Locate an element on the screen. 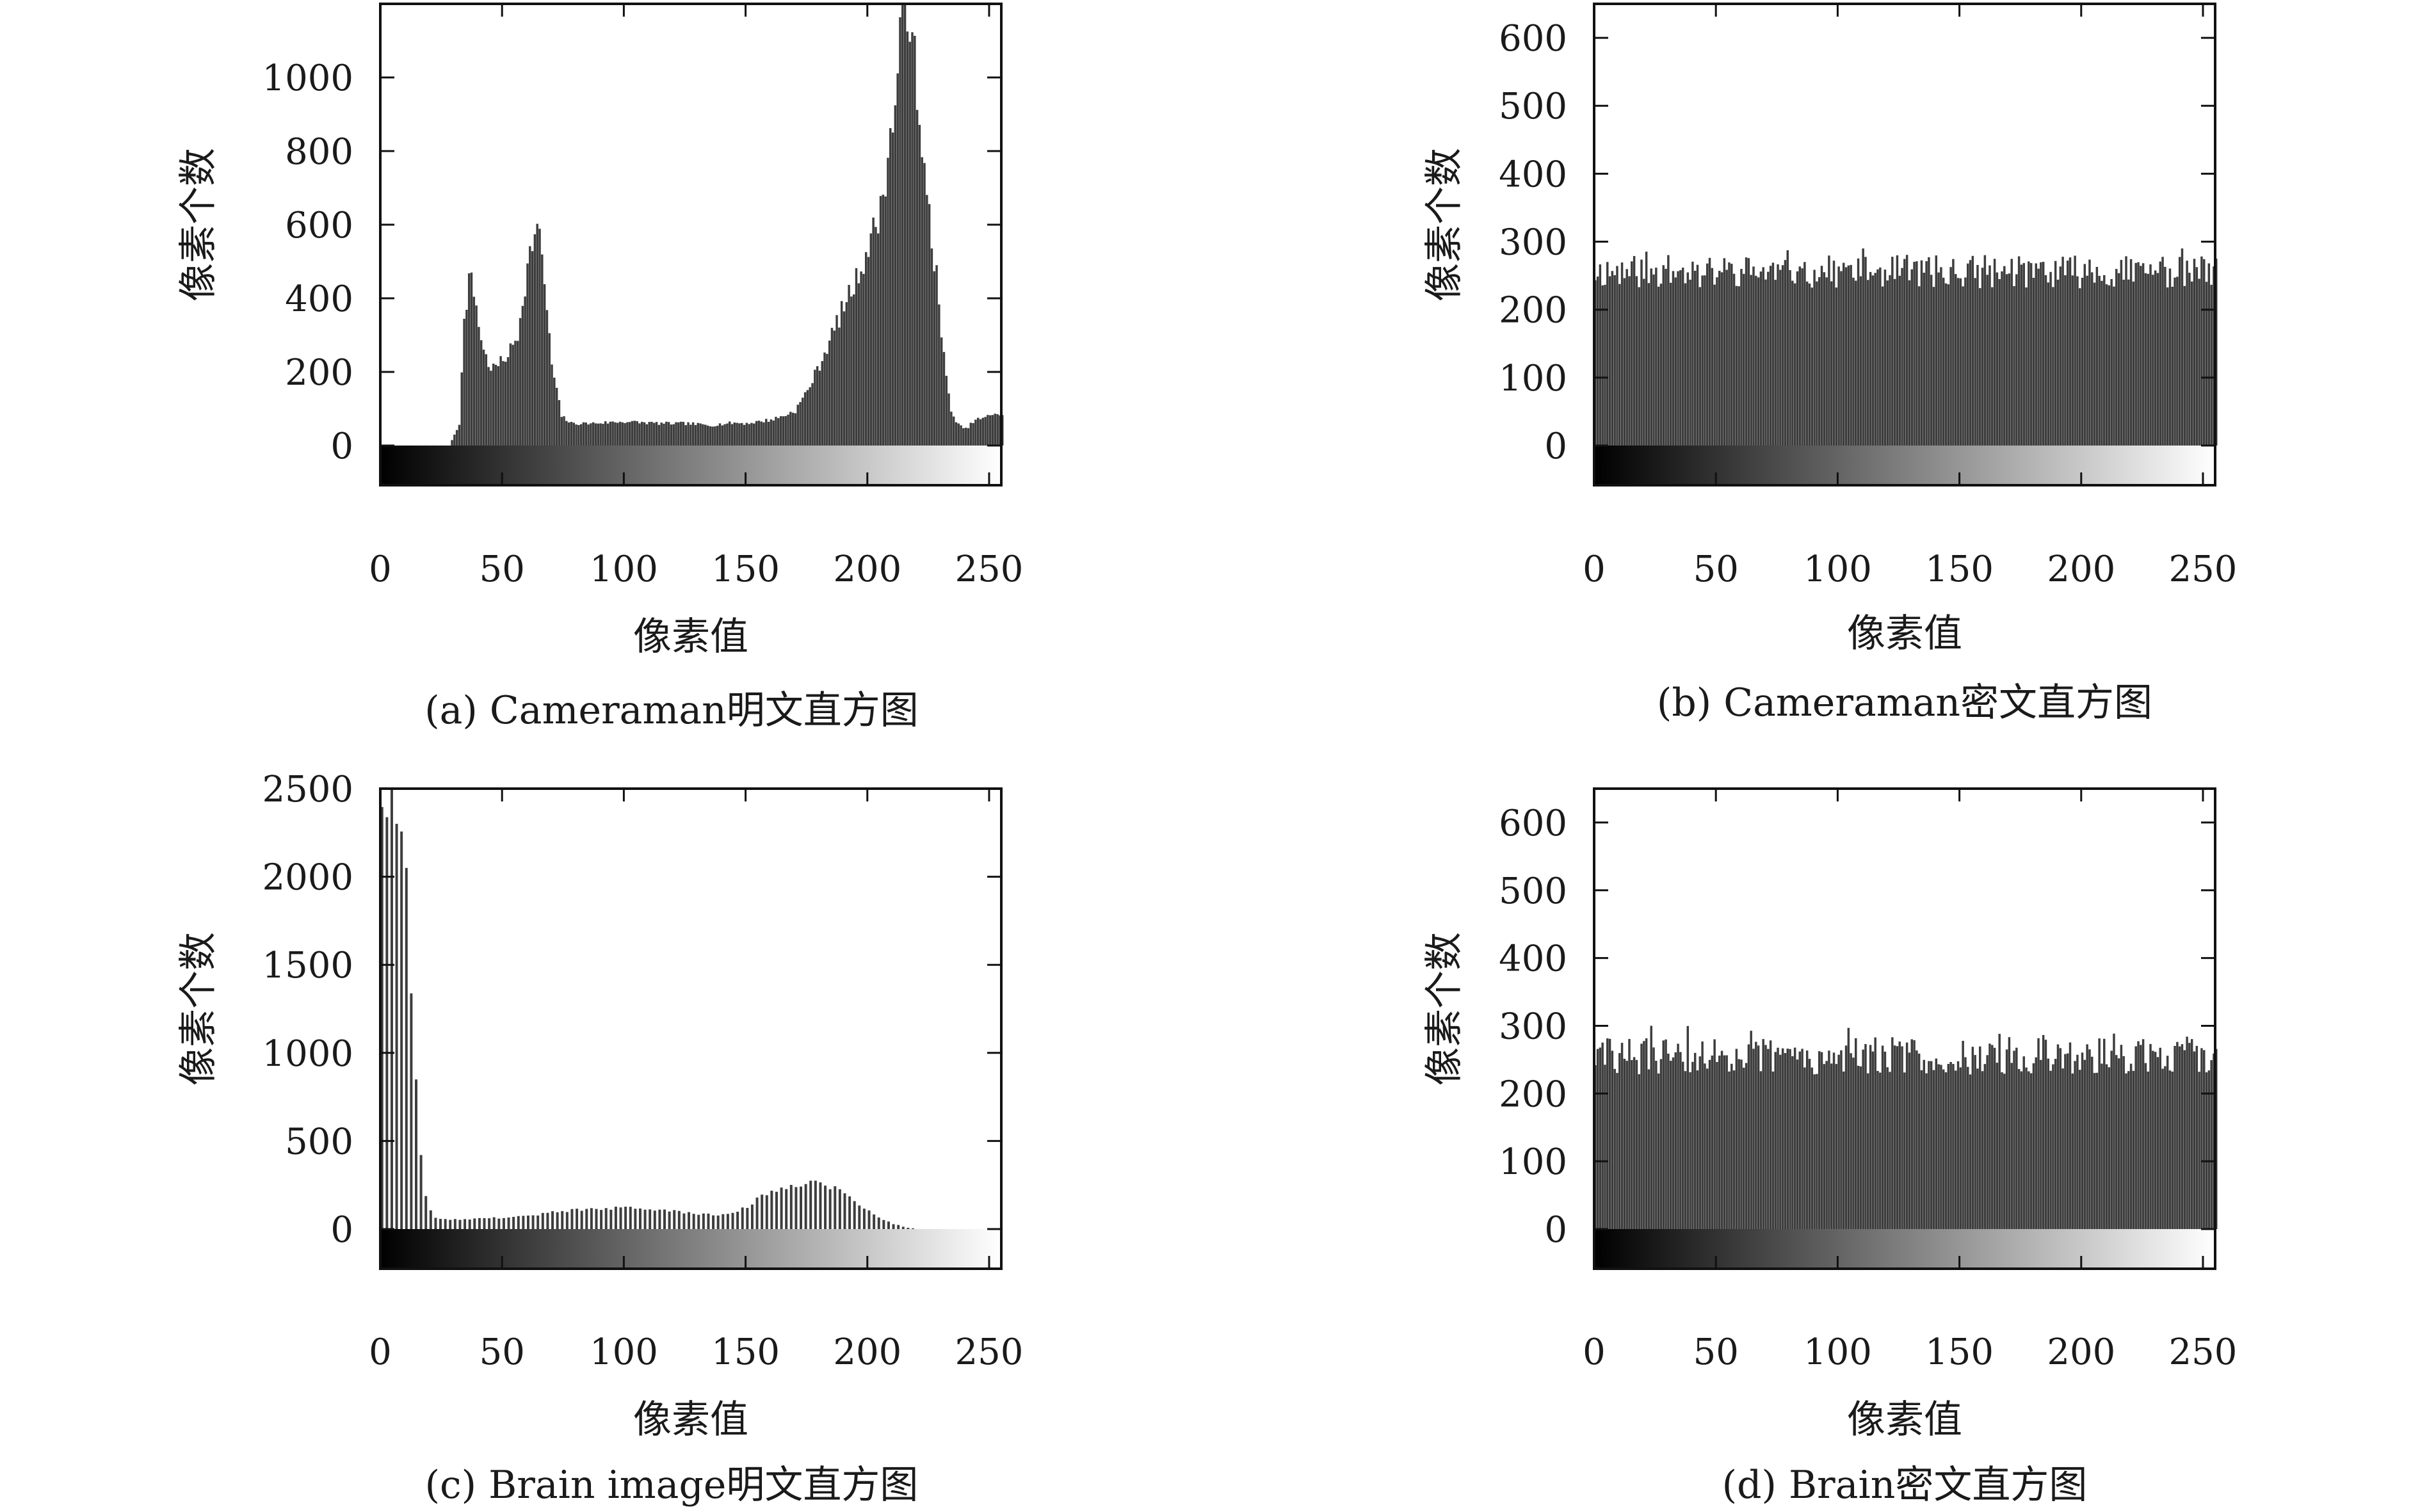  x-tick-label: 100 is located at coordinates (624, 569).